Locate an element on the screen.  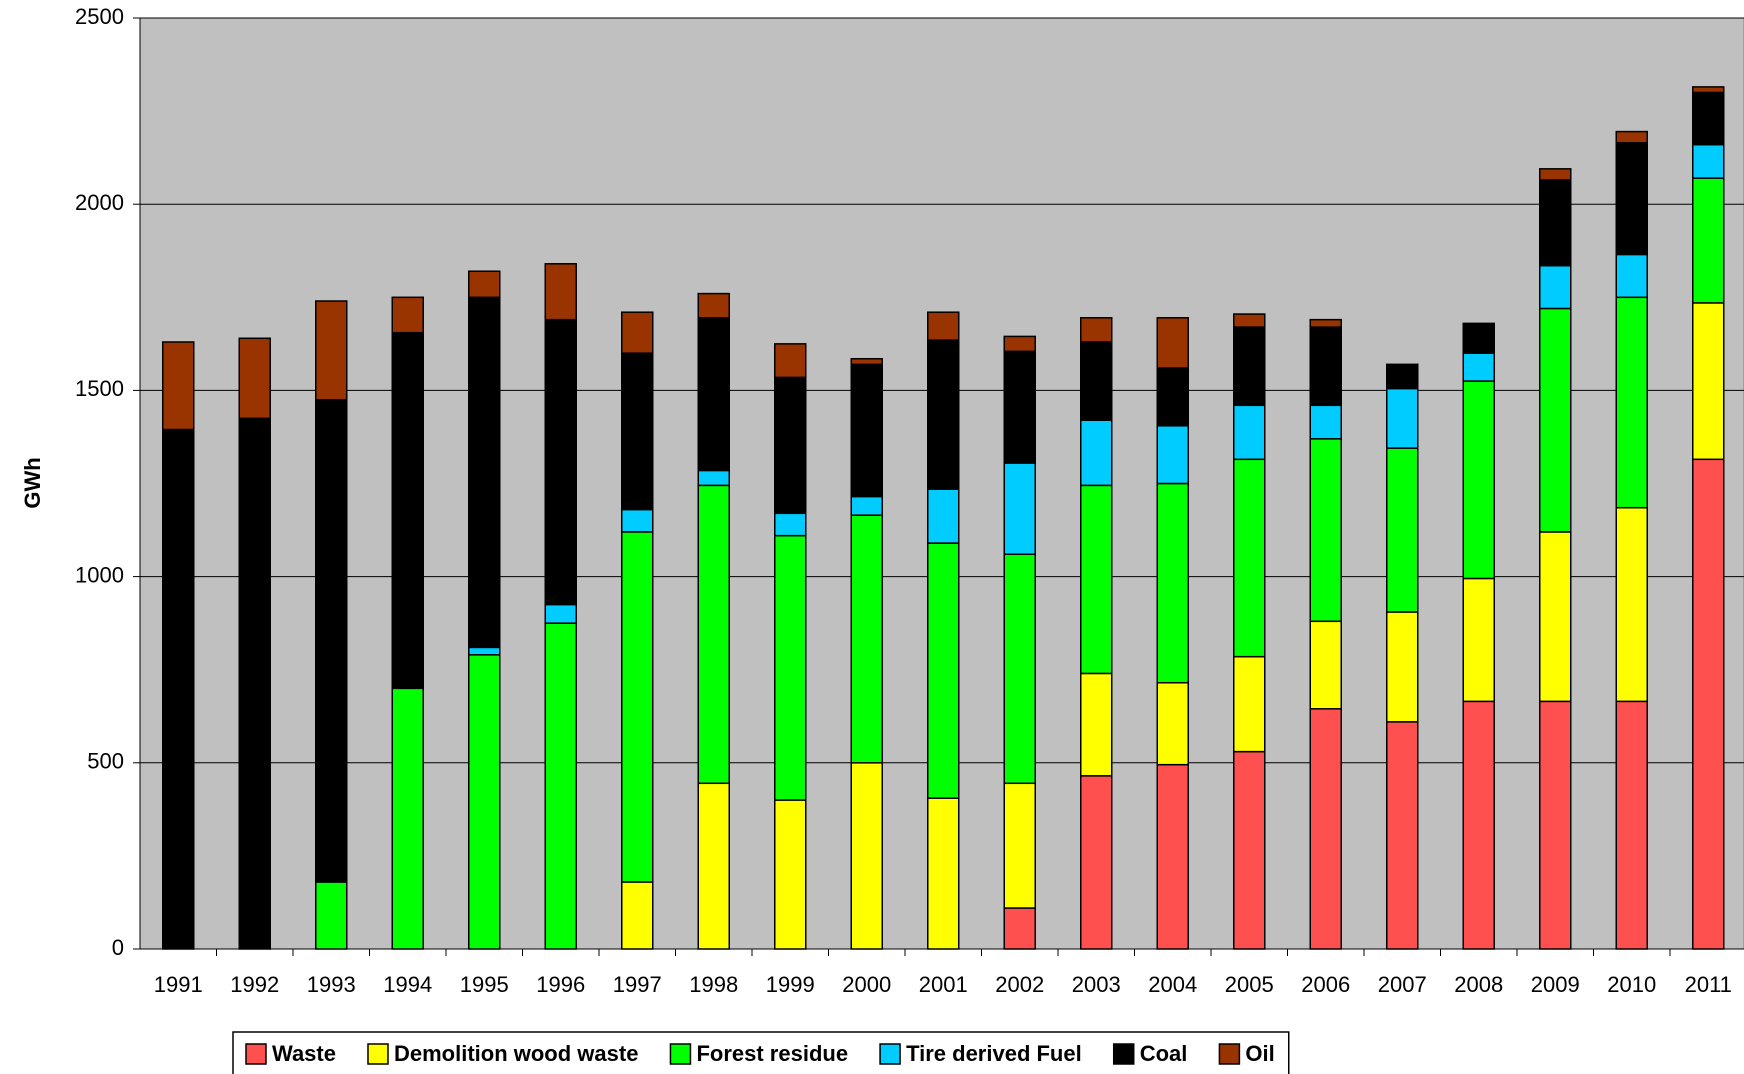
x-tick-label: 2011 is located at coordinates (1708, 984).